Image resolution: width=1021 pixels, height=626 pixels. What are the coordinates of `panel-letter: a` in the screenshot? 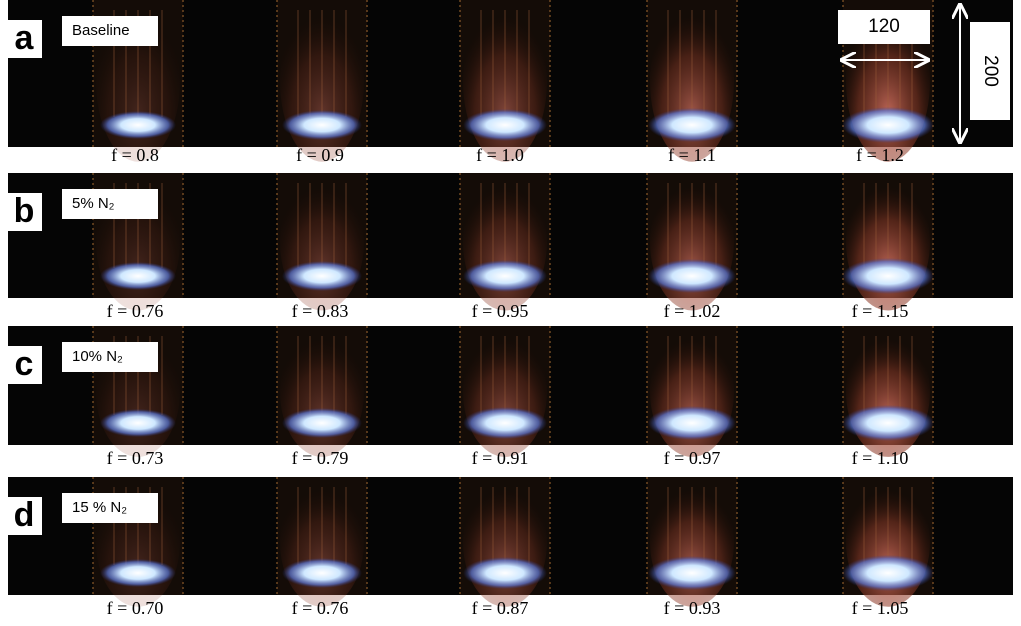 It's located at (25, 38).